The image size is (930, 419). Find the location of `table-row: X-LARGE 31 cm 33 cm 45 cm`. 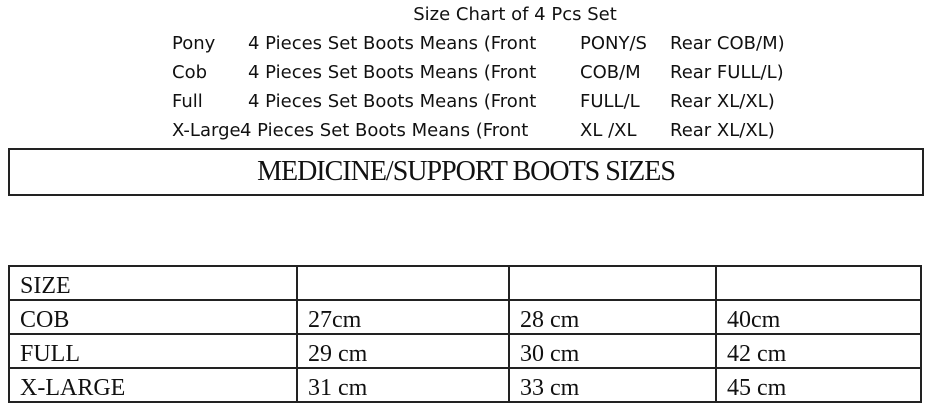

table-row: X-LARGE 31 cm 33 cm 45 cm is located at coordinates (465, 385).